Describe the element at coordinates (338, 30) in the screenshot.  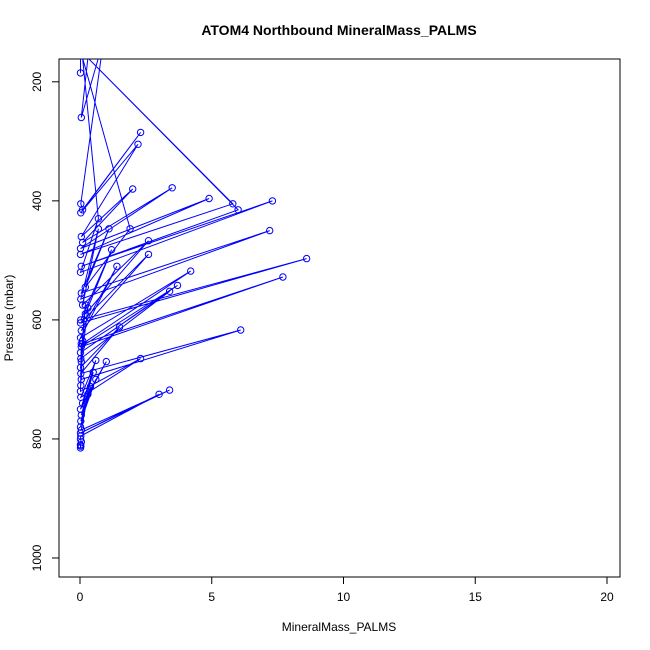
I see `chart-title: ATOM4 Northbound MineralMass_PALMS` at that location.